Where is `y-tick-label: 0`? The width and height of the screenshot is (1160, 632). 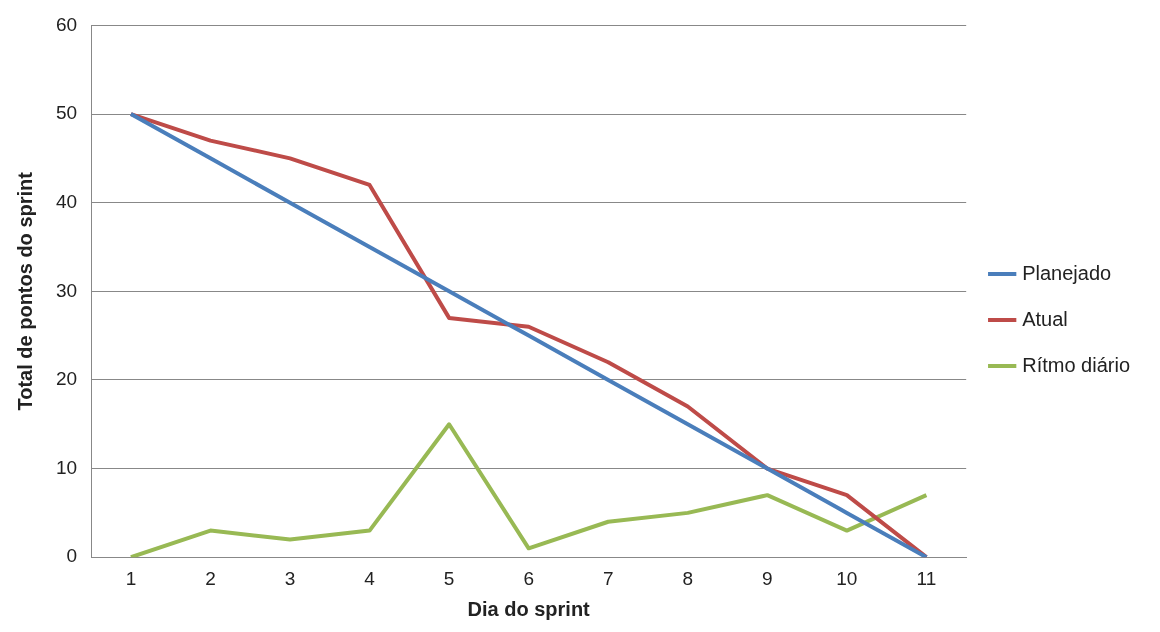
y-tick-label: 0 is located at coordinates (72, 556).